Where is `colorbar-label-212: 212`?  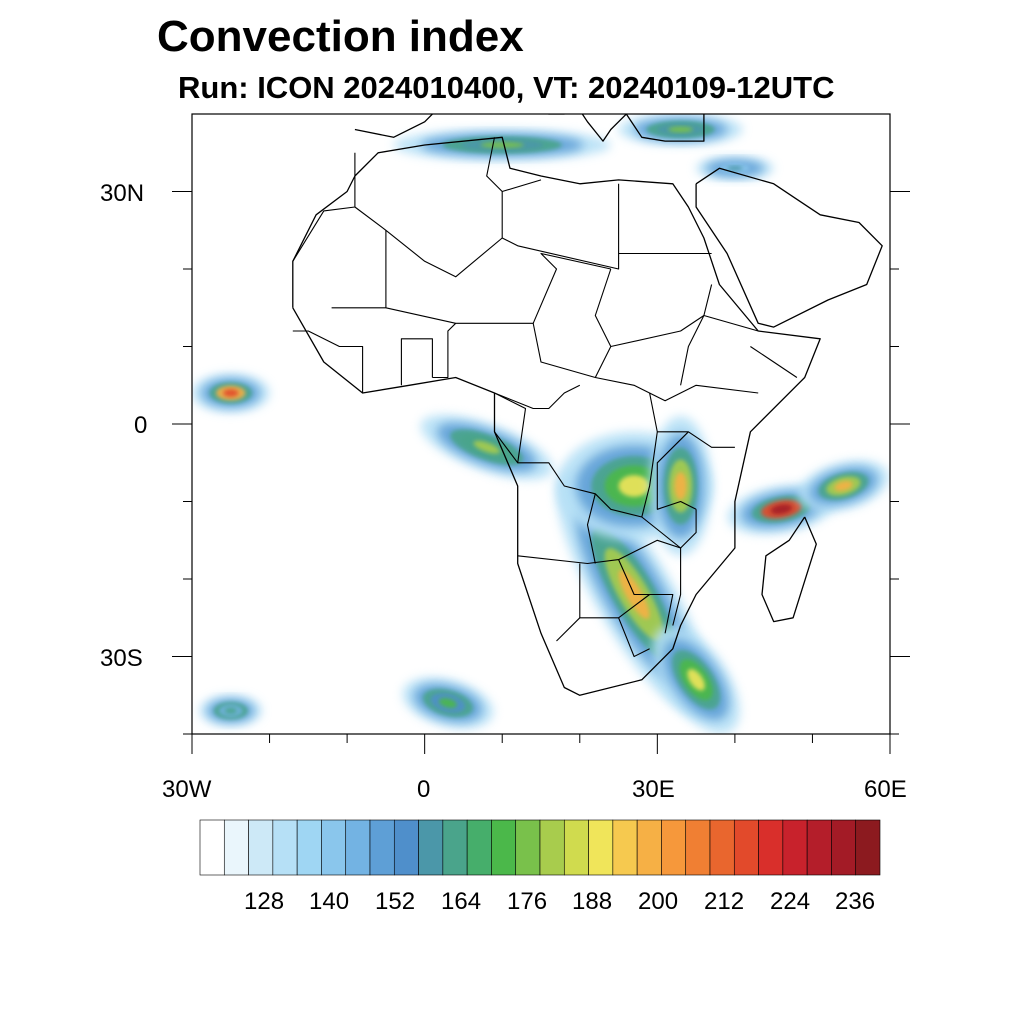 colorbar-label-212: 212 is located at coordinates (724, 901).